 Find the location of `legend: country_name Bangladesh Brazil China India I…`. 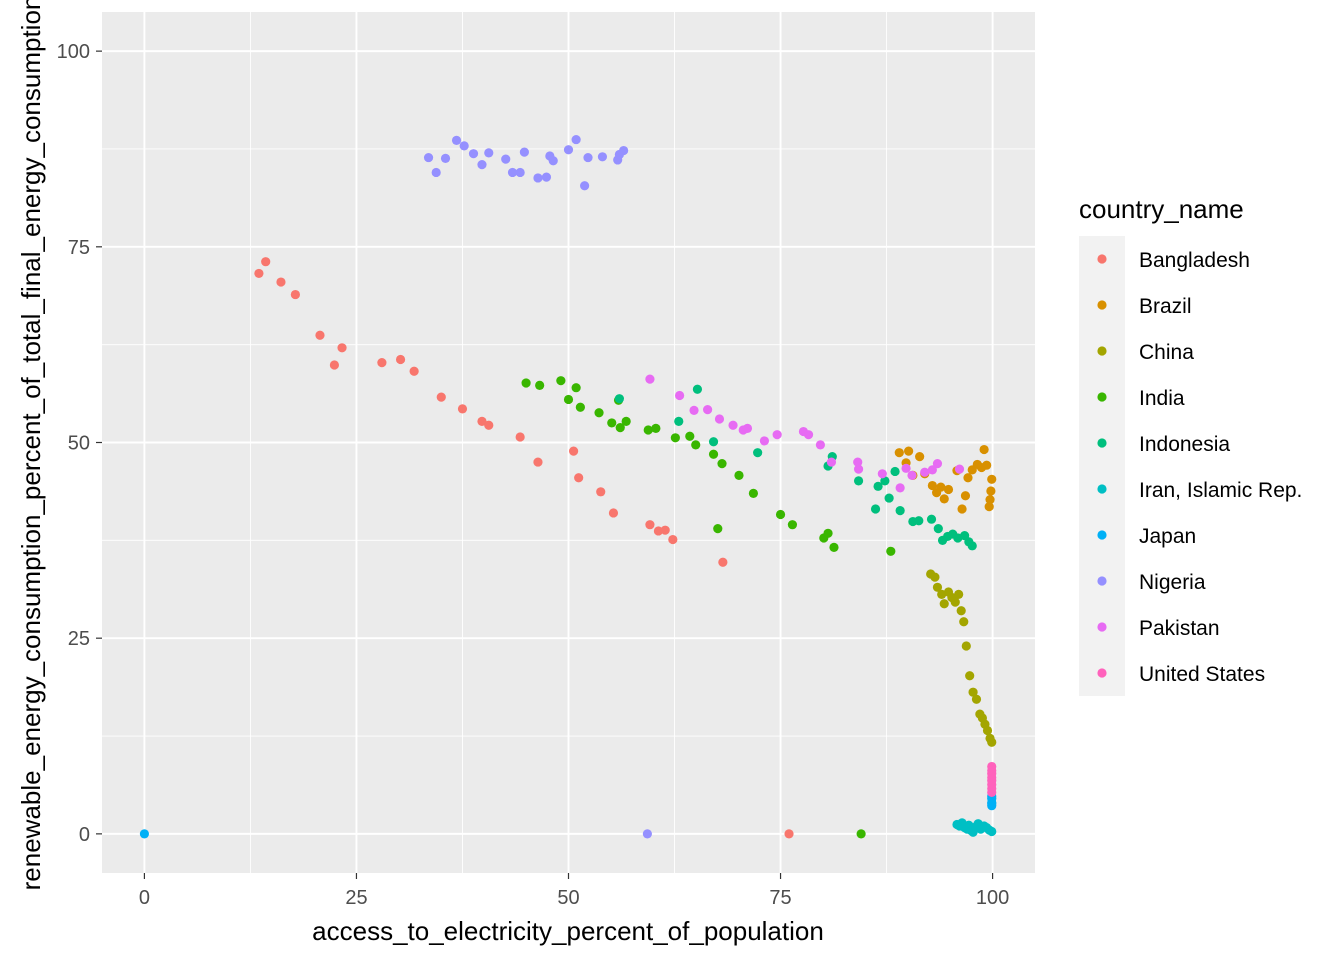

legend: country_name Bangladesh Brazil China India I… is located at coordinates (1190, 445).